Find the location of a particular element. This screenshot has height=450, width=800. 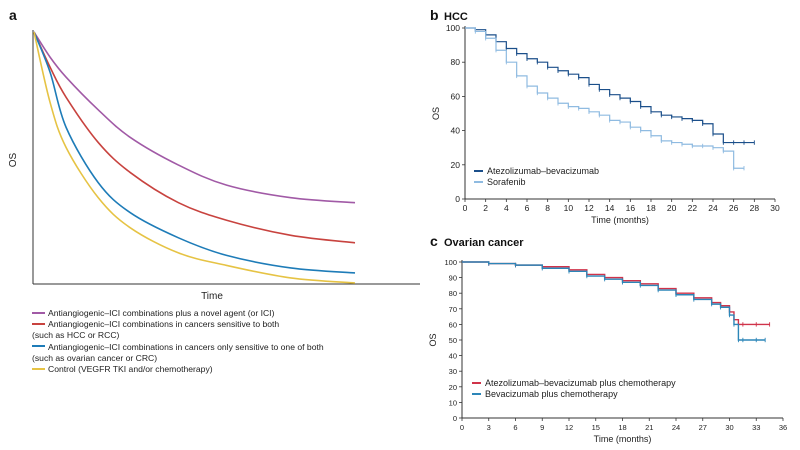

panel-c-y-tick-label: 10 is located at coordinates (453, 402).